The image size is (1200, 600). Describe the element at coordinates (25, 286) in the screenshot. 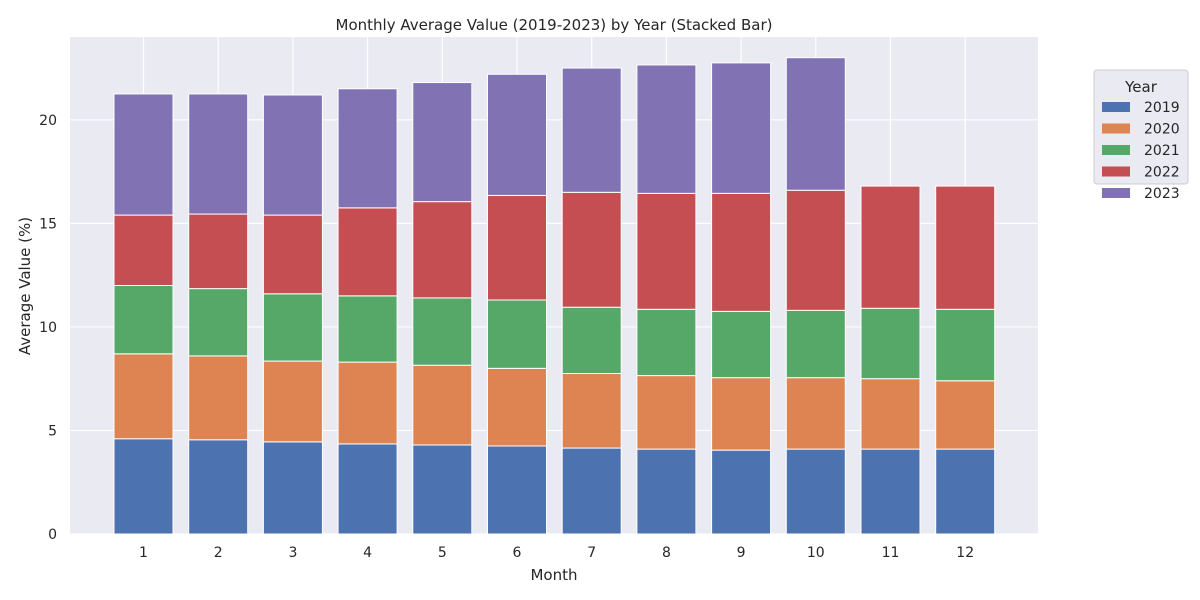

I see `y-axis-title: Average Value (%)` at that location.